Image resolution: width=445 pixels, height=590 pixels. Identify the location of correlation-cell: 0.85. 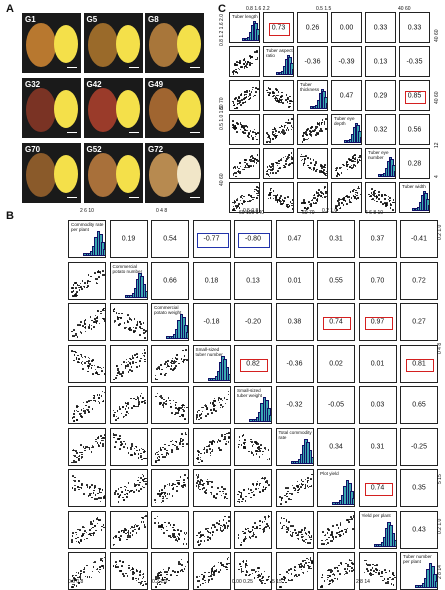
(414, 95).